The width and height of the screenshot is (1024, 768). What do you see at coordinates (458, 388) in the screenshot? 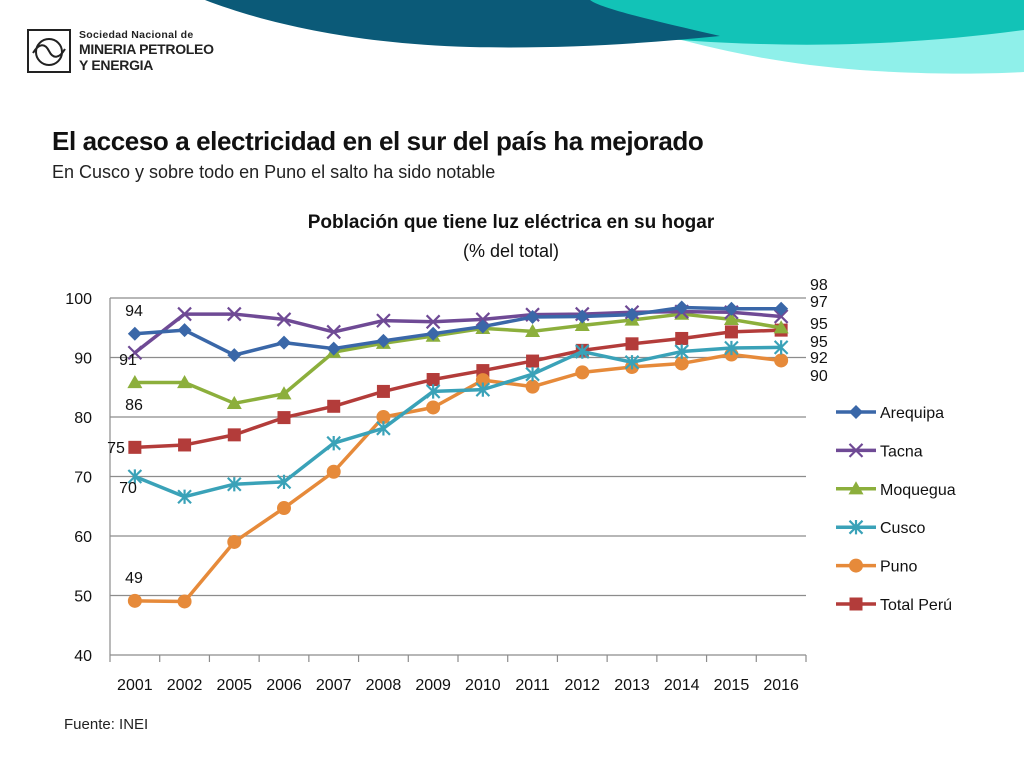
I see `series-total-per` at bounding box center [458, 388].